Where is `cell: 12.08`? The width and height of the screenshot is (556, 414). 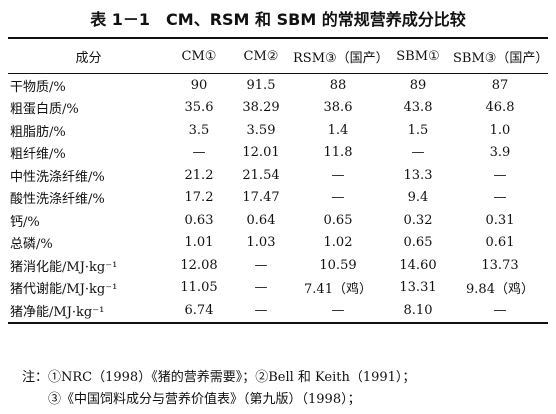
cell: 12.08 is located at coordinates (199, 265).